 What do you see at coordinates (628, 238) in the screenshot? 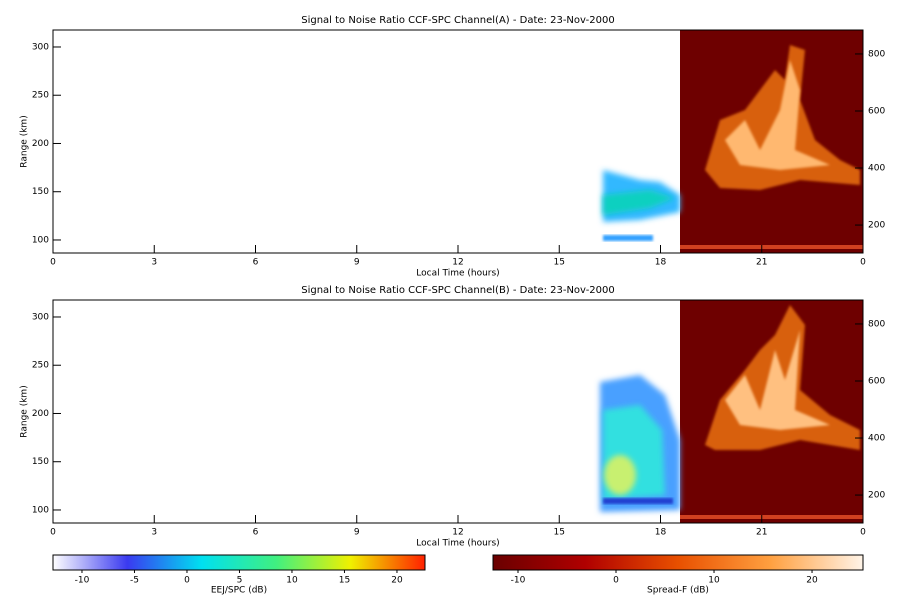
I see `eej-lower` at bounding box center [628, 238].